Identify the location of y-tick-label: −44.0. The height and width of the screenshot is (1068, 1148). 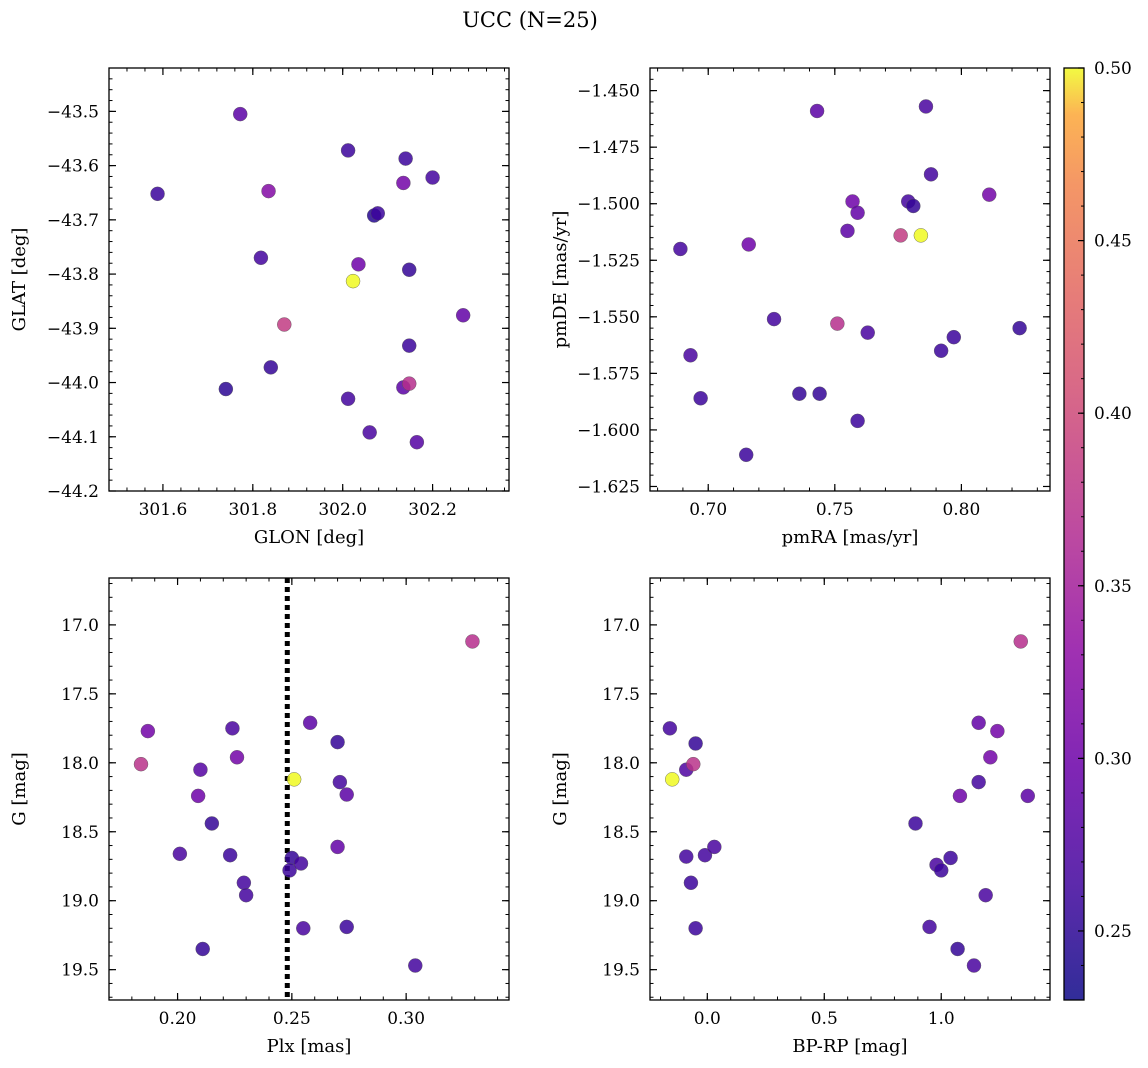
(73, 384).